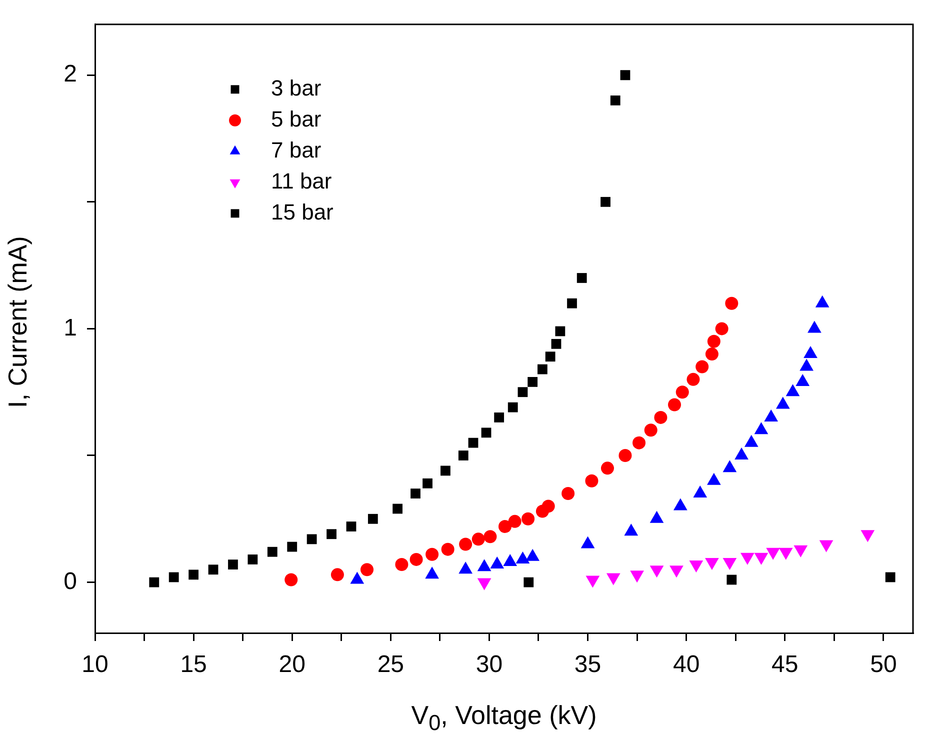  Describe the element at coordinates (296, 149) in the screenshot. I see `legend-label: 7 bar` at that location.